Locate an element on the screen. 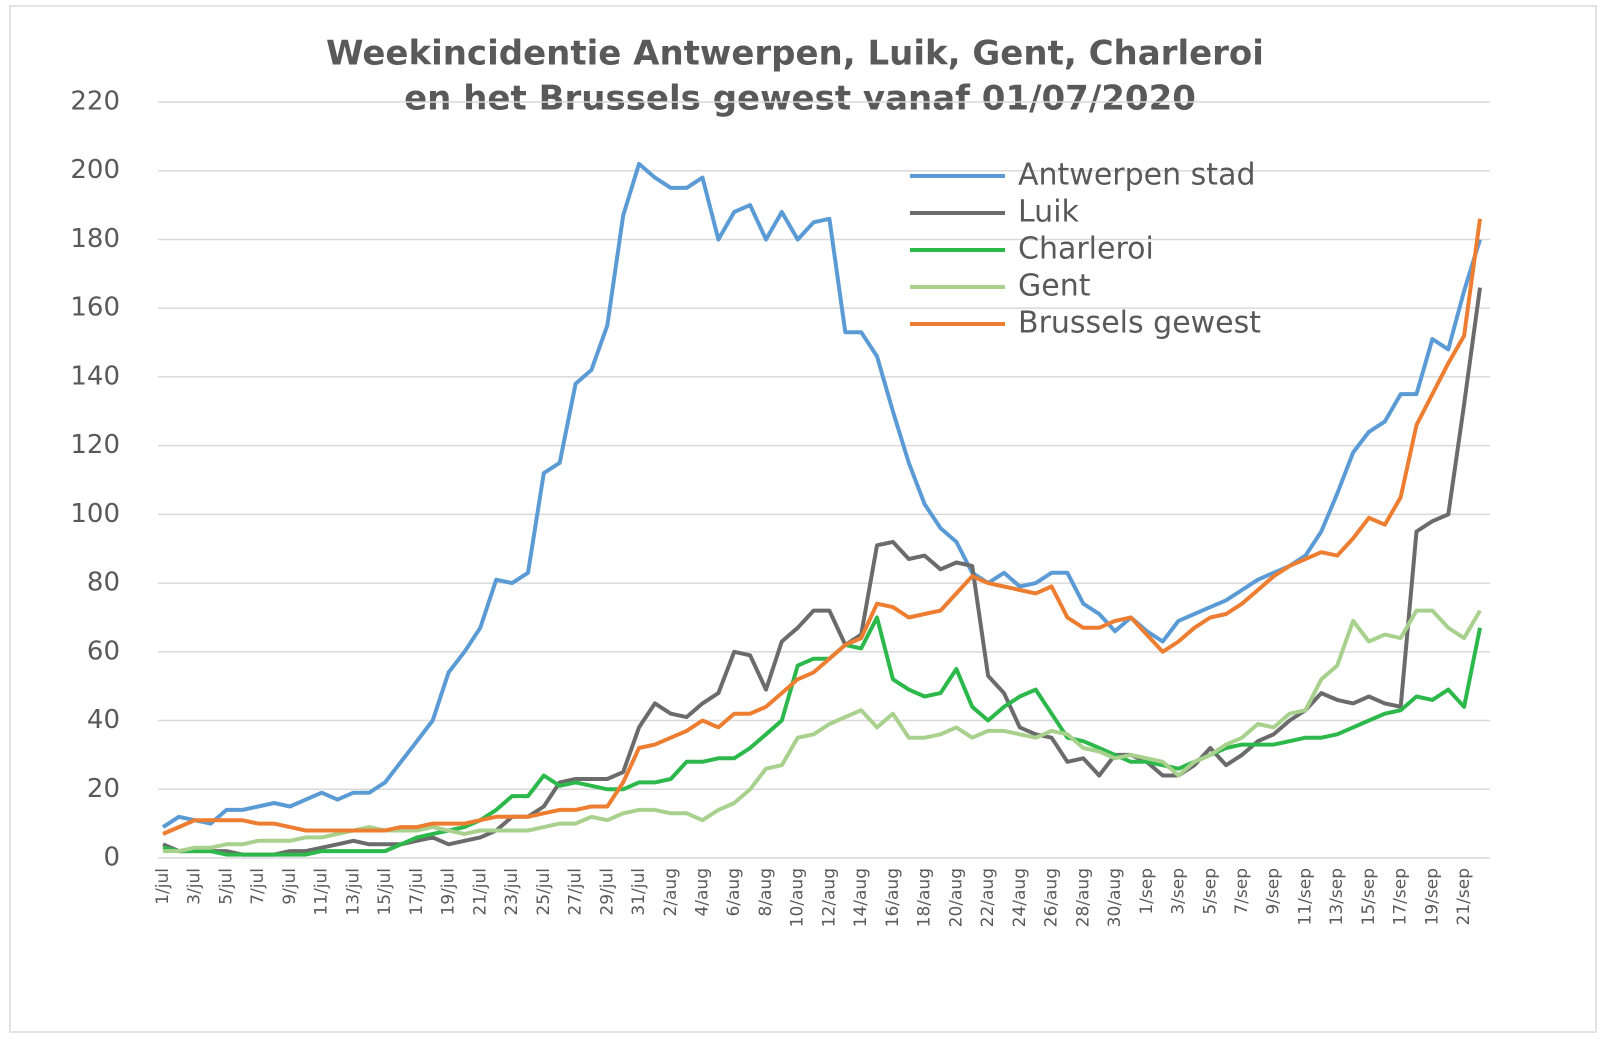 The width and height of the screenshot is (1606, 1056). y-tick-label: 180 is located at coordinates (95, 239).